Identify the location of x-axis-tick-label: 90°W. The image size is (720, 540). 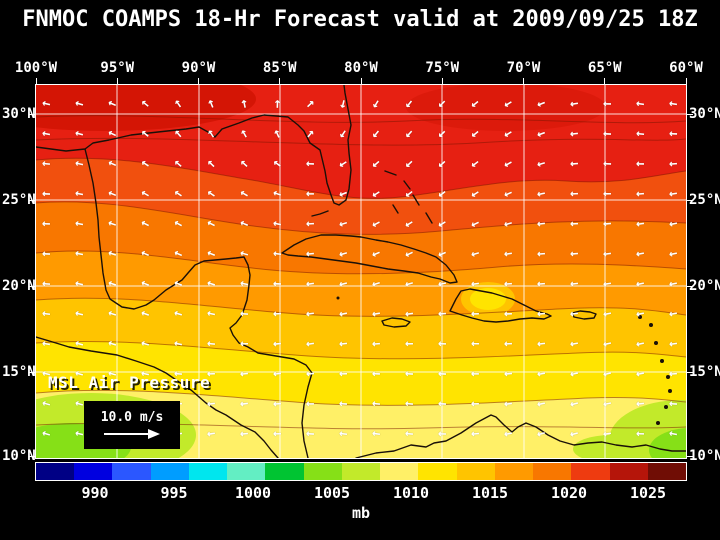
(198, 68).